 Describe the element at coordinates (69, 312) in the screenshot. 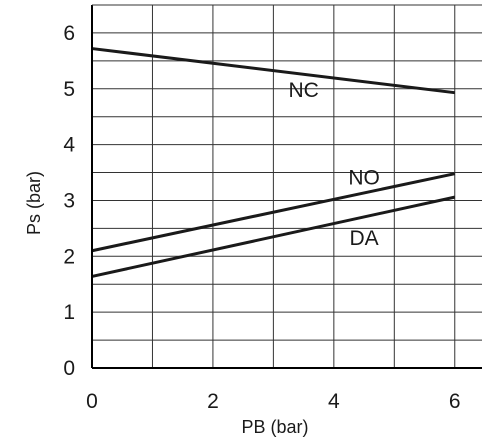

I see `y-tick-label: 1` at that location.